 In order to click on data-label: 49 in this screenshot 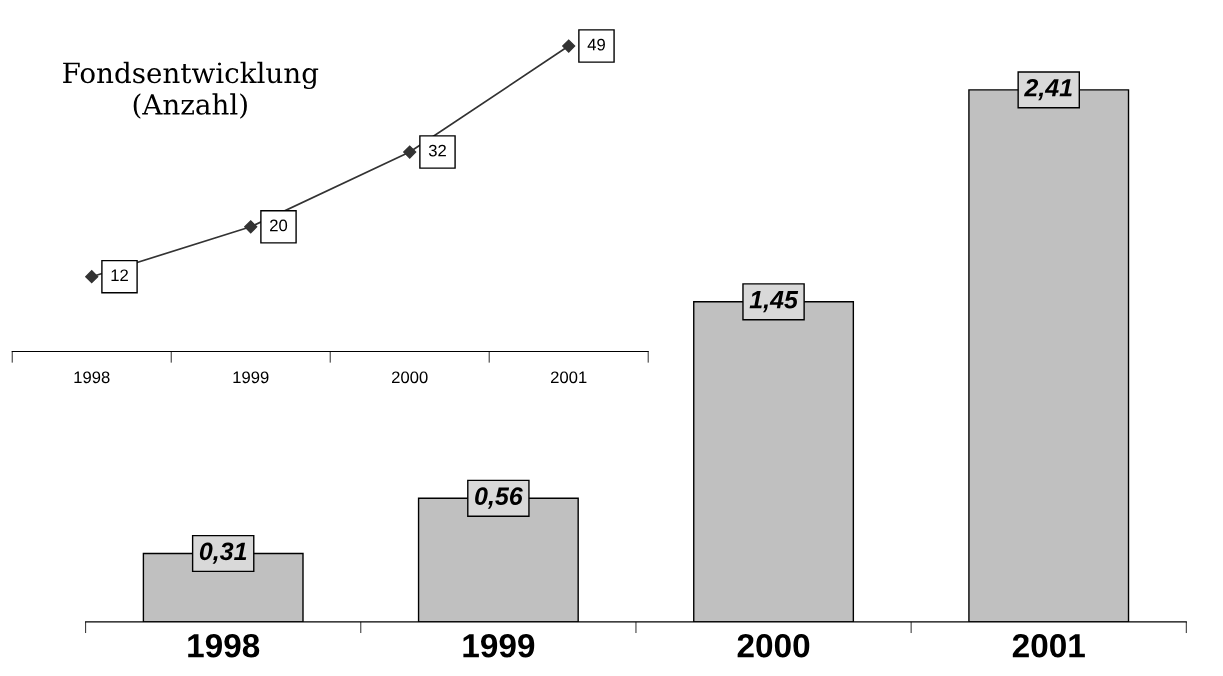, I will do `click(596, 44)`.